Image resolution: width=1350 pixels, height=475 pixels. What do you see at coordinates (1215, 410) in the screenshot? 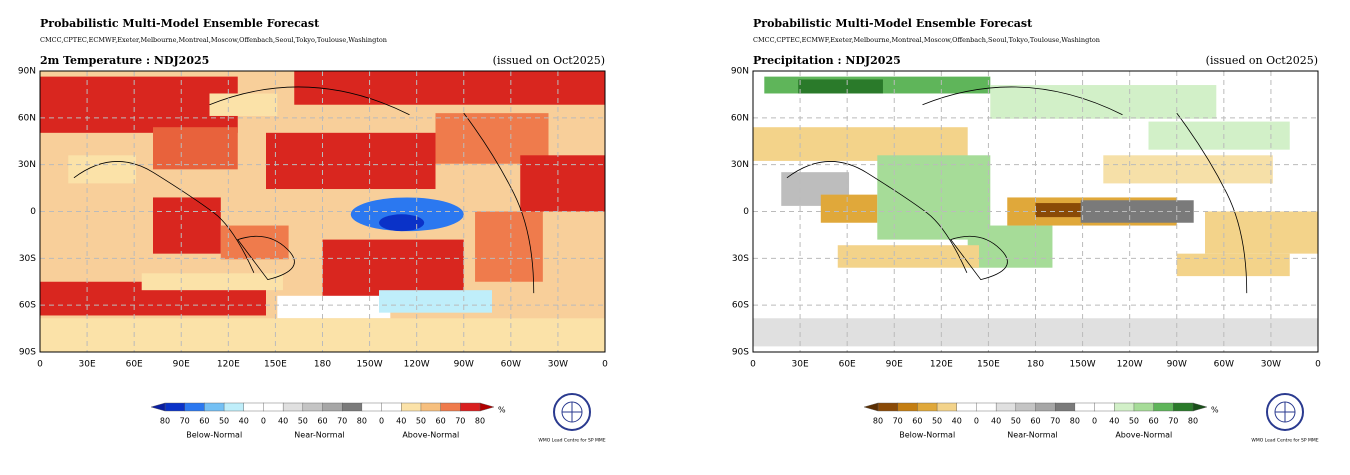
I see `colorbar-unit: %` at bounding box center [1215, 410].